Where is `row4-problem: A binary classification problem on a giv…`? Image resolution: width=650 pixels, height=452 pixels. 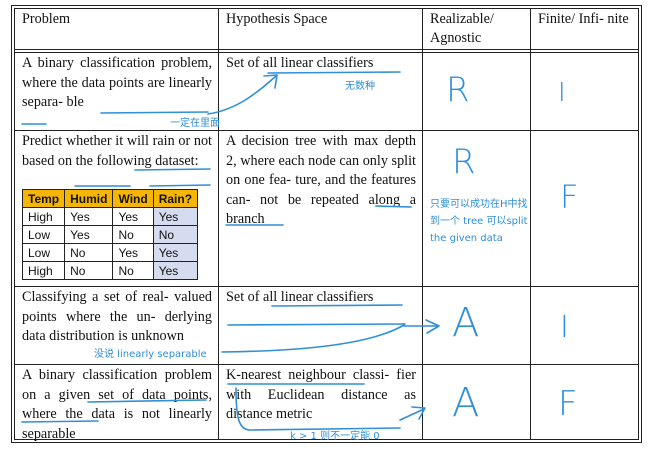 row4-problem: A binary classification problem on a giv… is located at coordinates (117, 404).